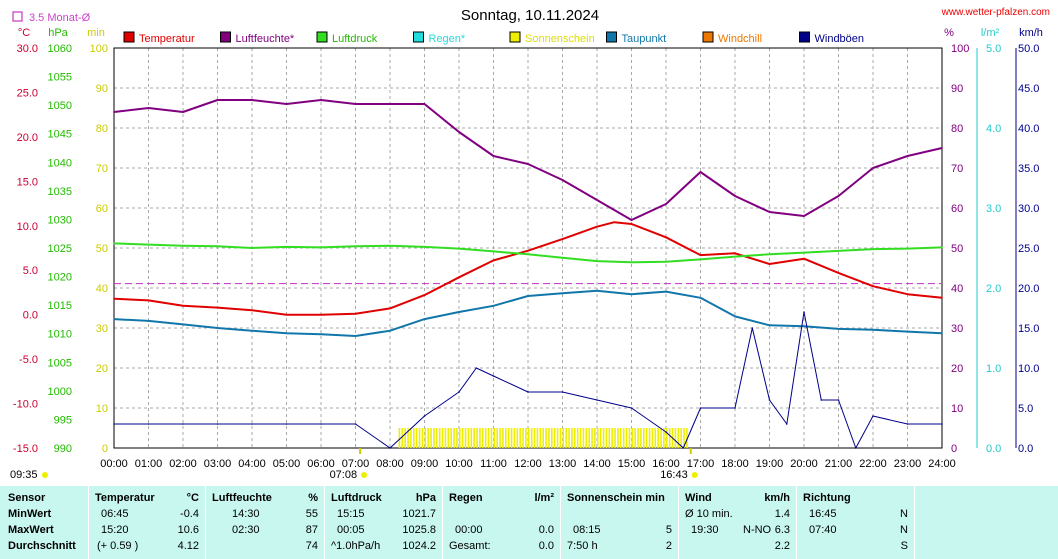 Image resolution: width=1058 pixels, height=559 pixels. What do you see at coordinates (118, 546) in the screenshot?
I see `temp-avg-trend: (+ 0.59 )` at bounding box center [118, 546].